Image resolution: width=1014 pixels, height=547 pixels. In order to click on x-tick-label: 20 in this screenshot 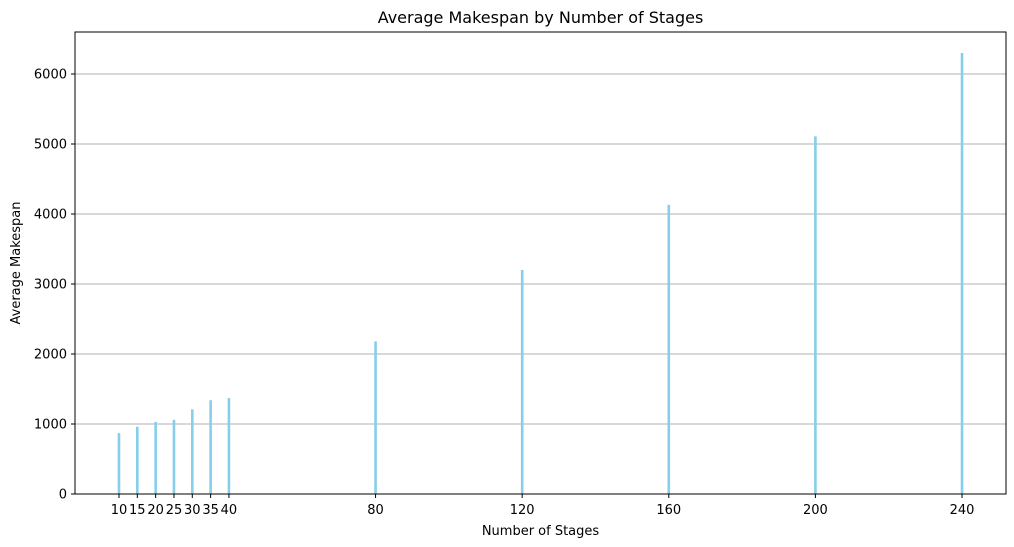, I will do `click(155, 510)`.